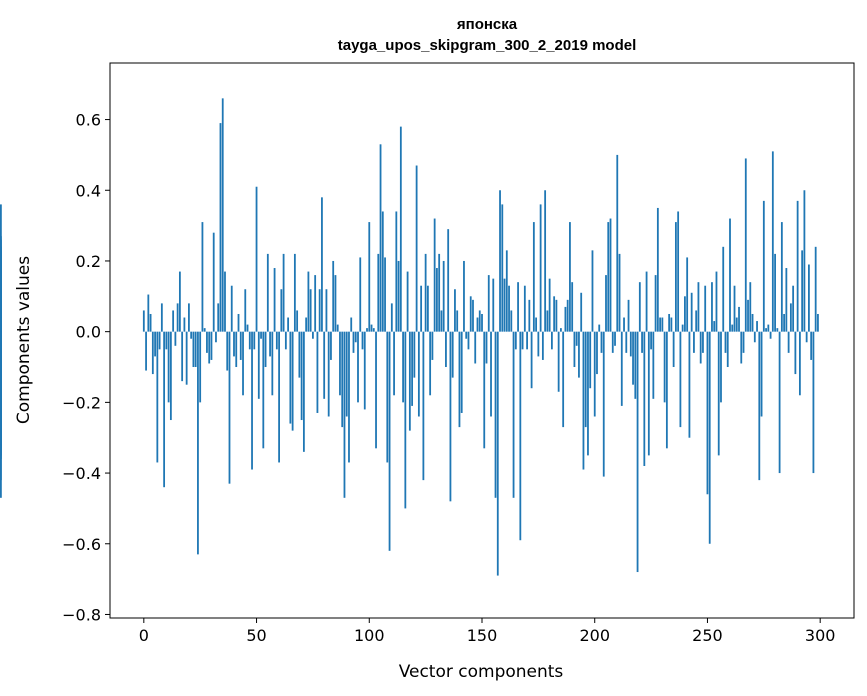 Image resolution: width=867 pixels, height=696 pixels. Describe the element at coordinates (1, 388) in the screenshot. I see `bar-undefined` at that location.